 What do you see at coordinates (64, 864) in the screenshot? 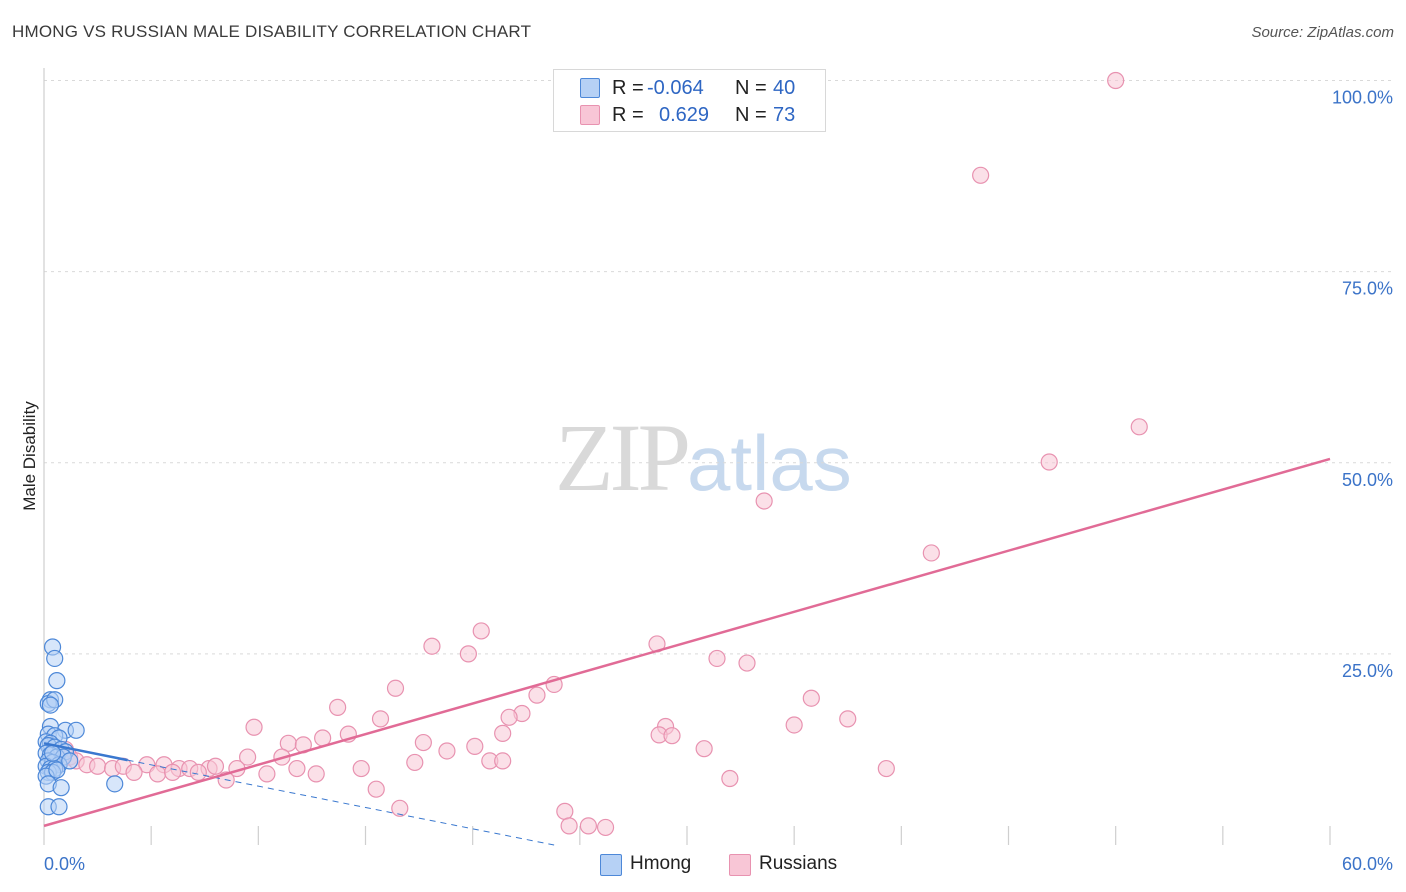
I see `x-tick-label: 0.0%` at bounding box center [64, 864].